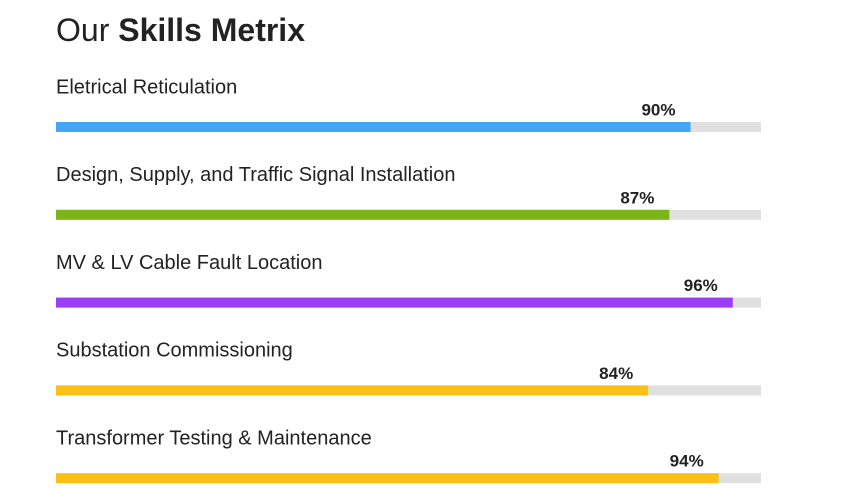 The image size is (845, 499). What do you see at coordinates (658, 109) in the screenshot?
I see `value-label: 90%` at bounding box center [658, 109].